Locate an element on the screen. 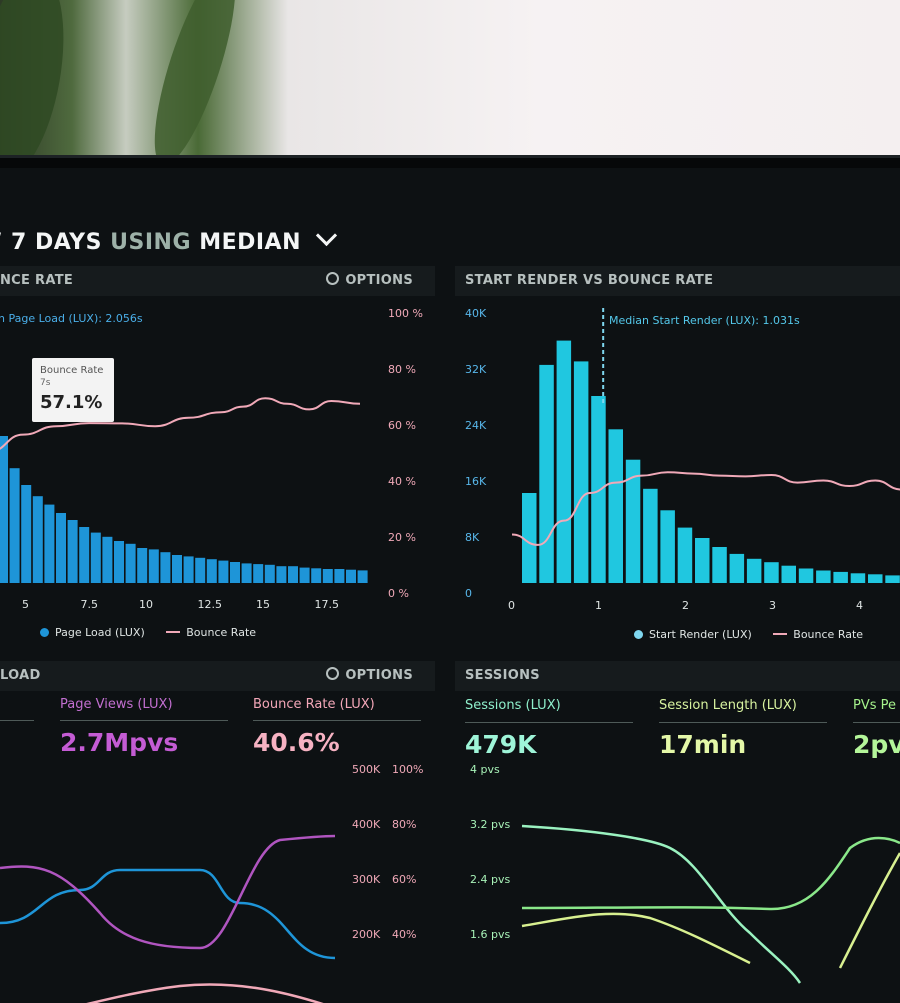 This screenshot has height=1003, width=900. x-tick-label: 4 is located at coordinates (859, 605).